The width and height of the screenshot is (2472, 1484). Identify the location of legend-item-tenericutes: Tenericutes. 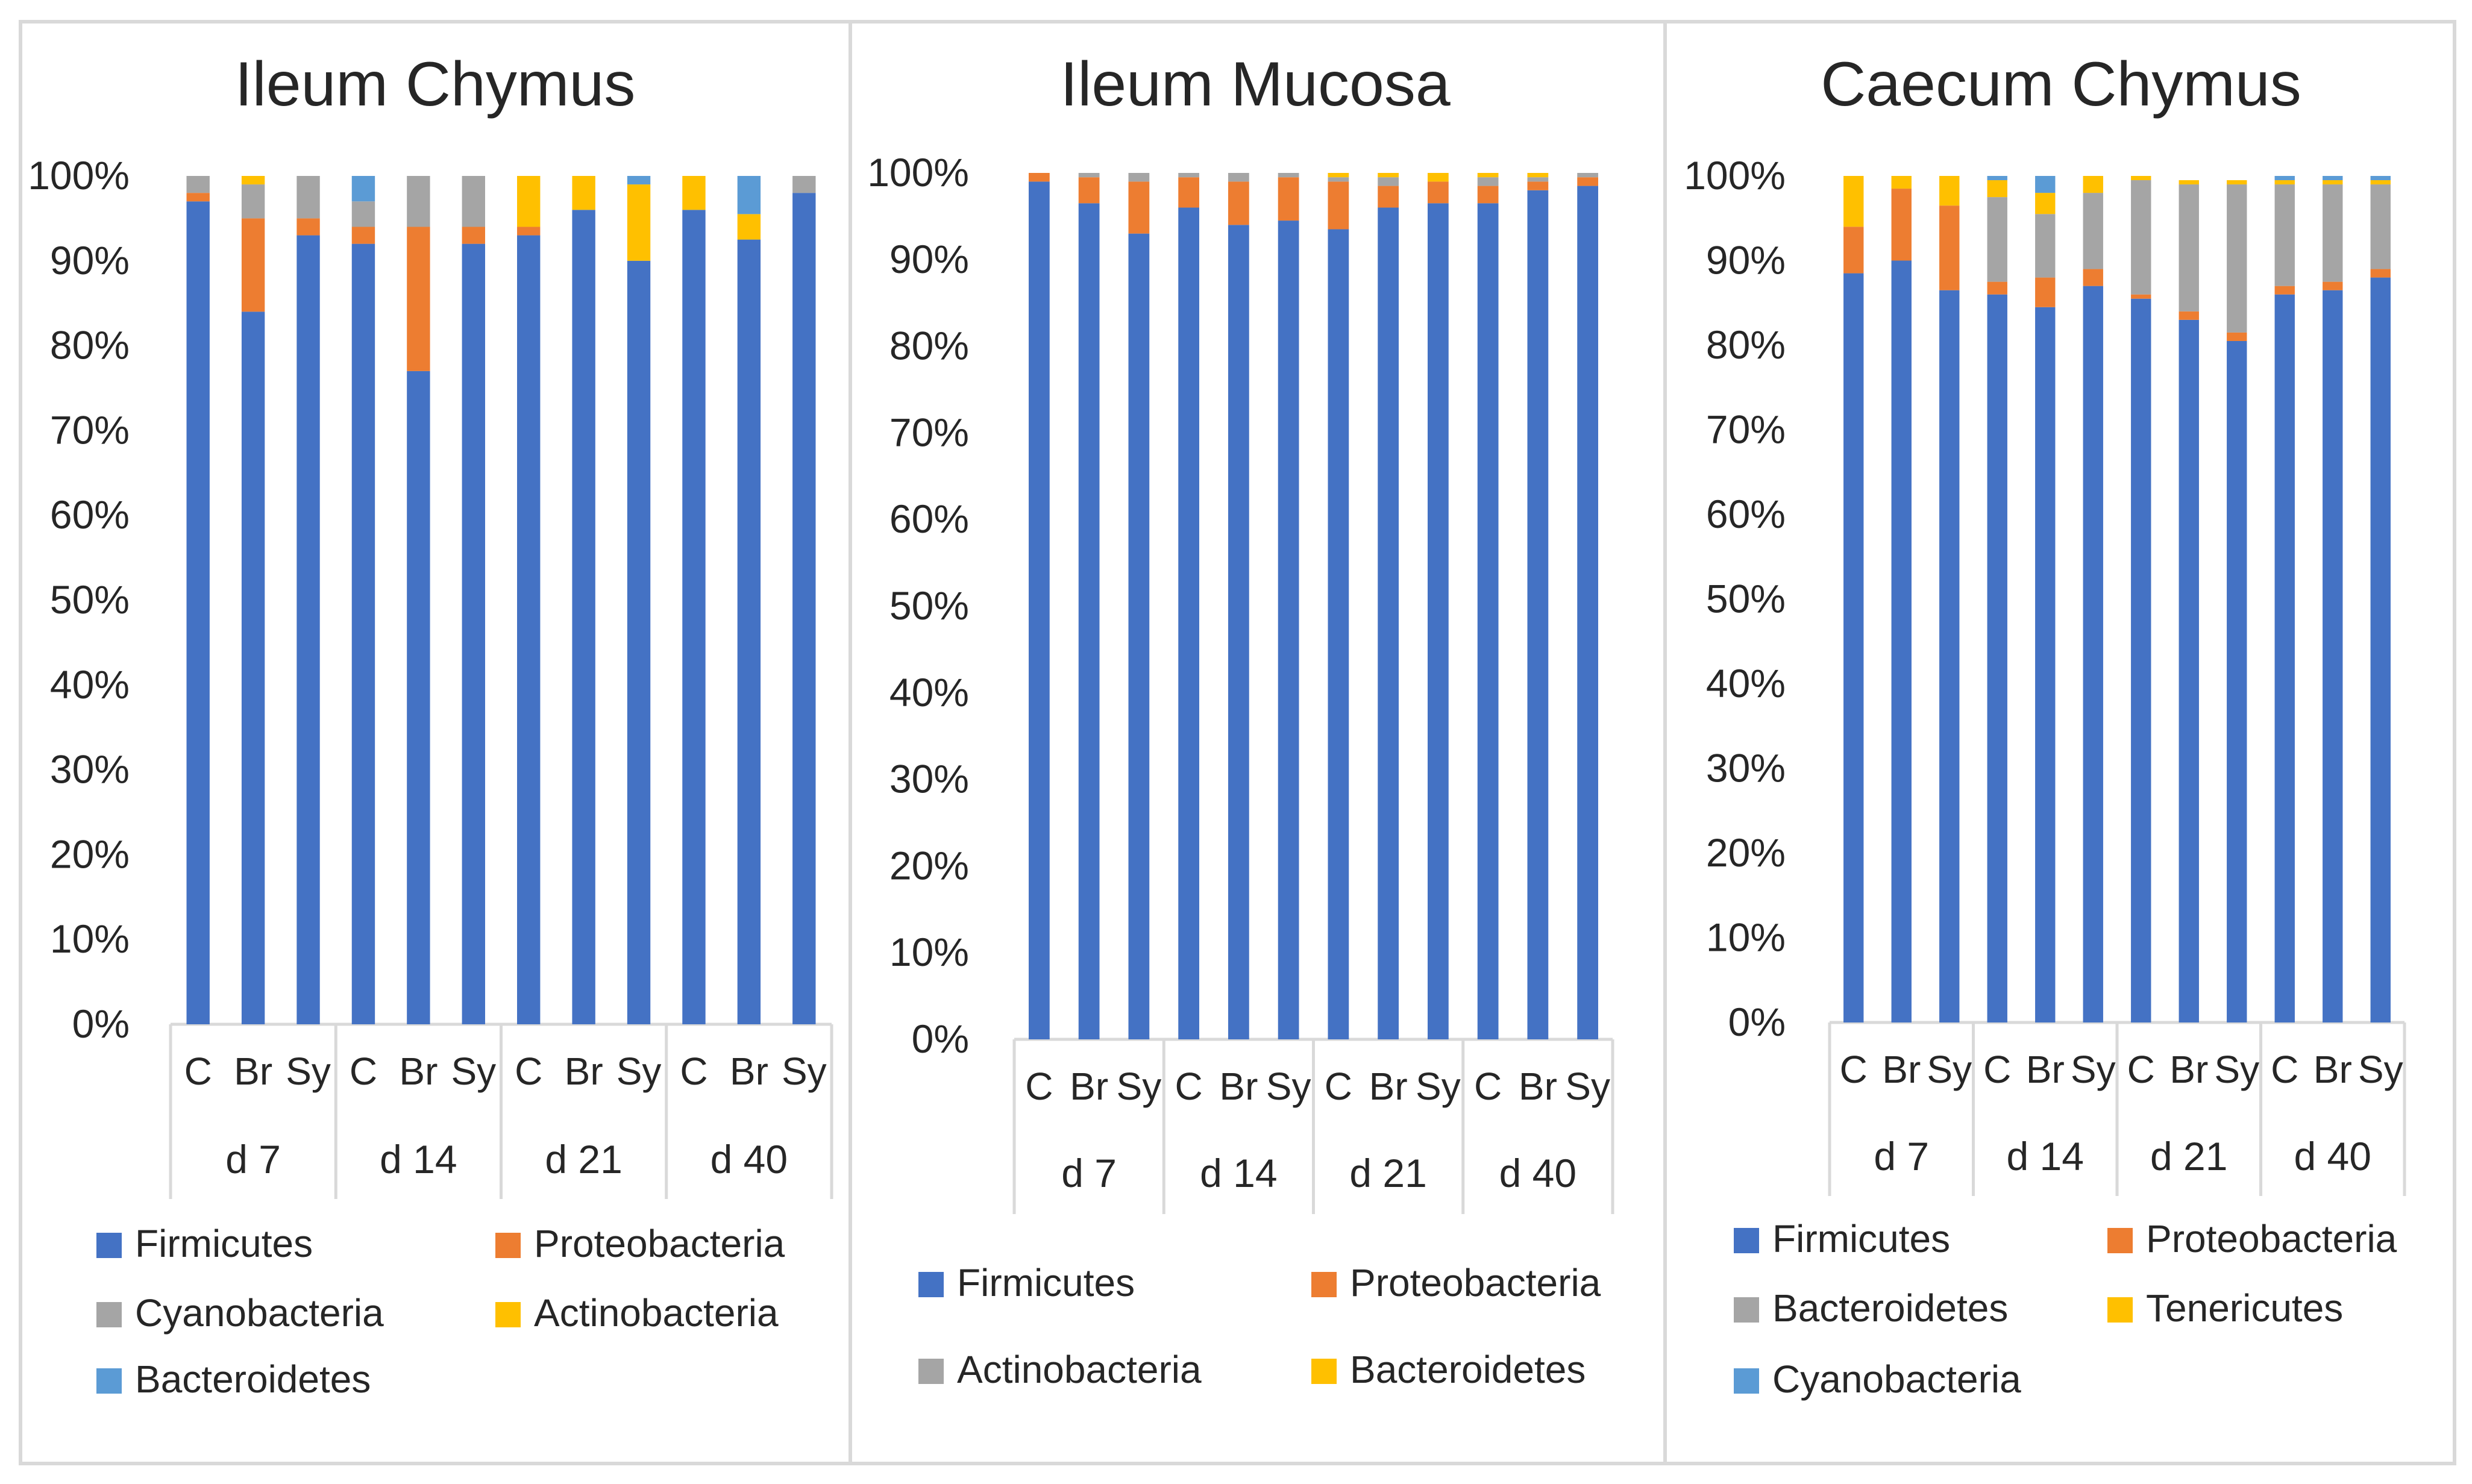
(2225, 1308).